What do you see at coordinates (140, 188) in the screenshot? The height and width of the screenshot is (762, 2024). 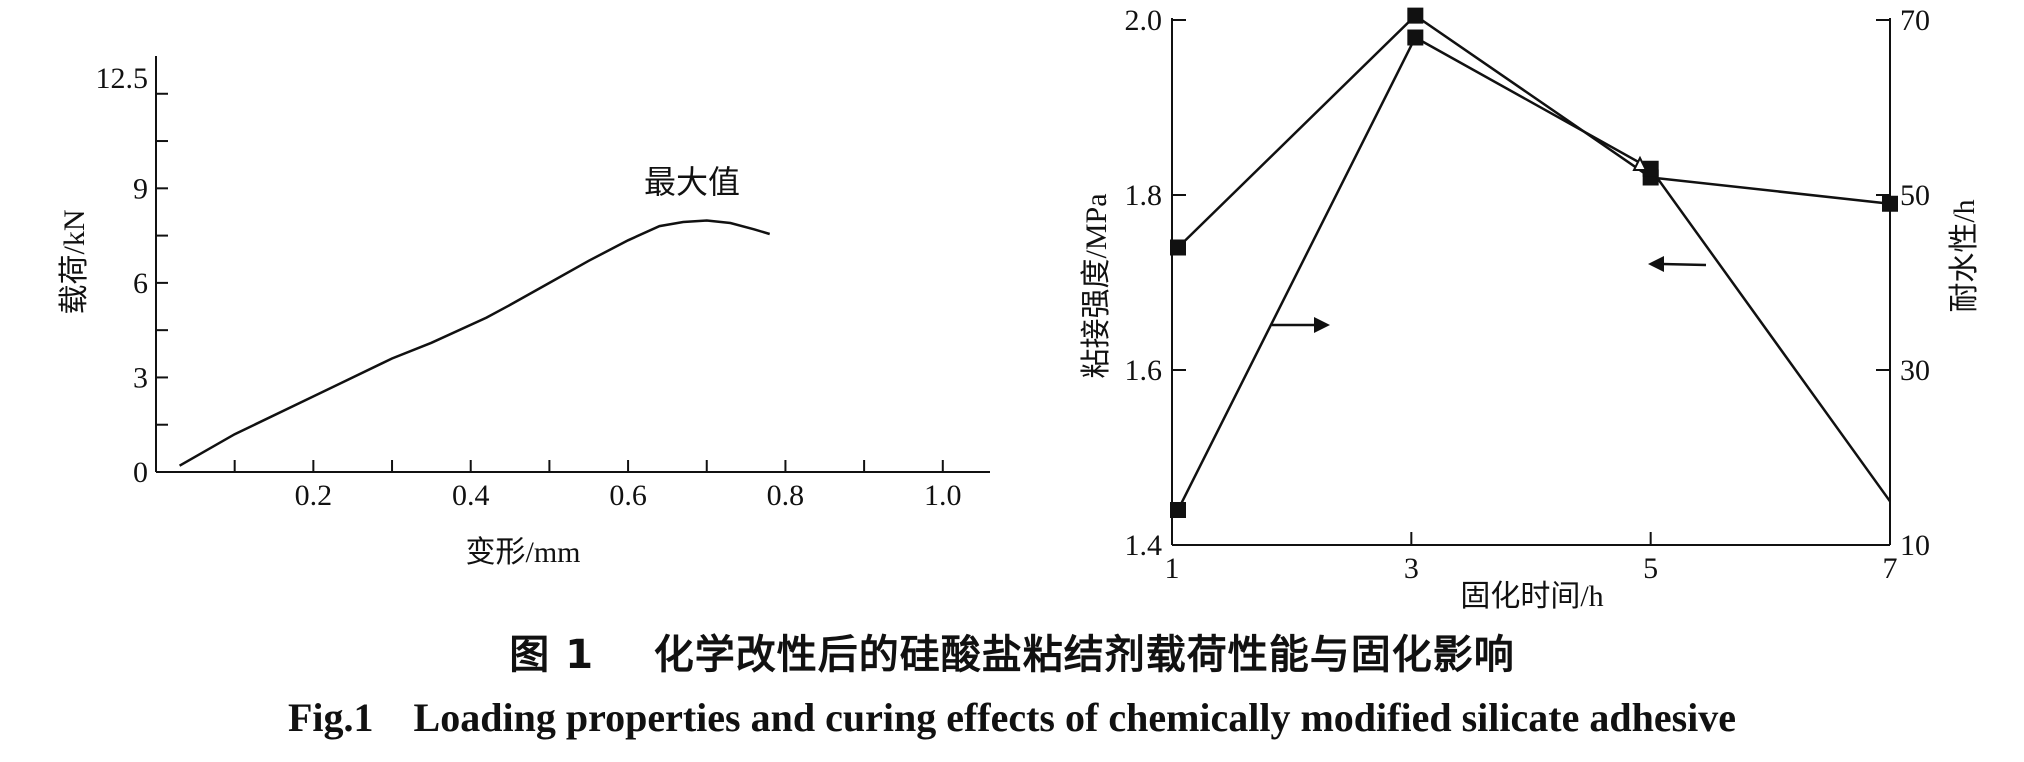 I see `left-y-tick-label: 9` at bounding box center [140, 188].